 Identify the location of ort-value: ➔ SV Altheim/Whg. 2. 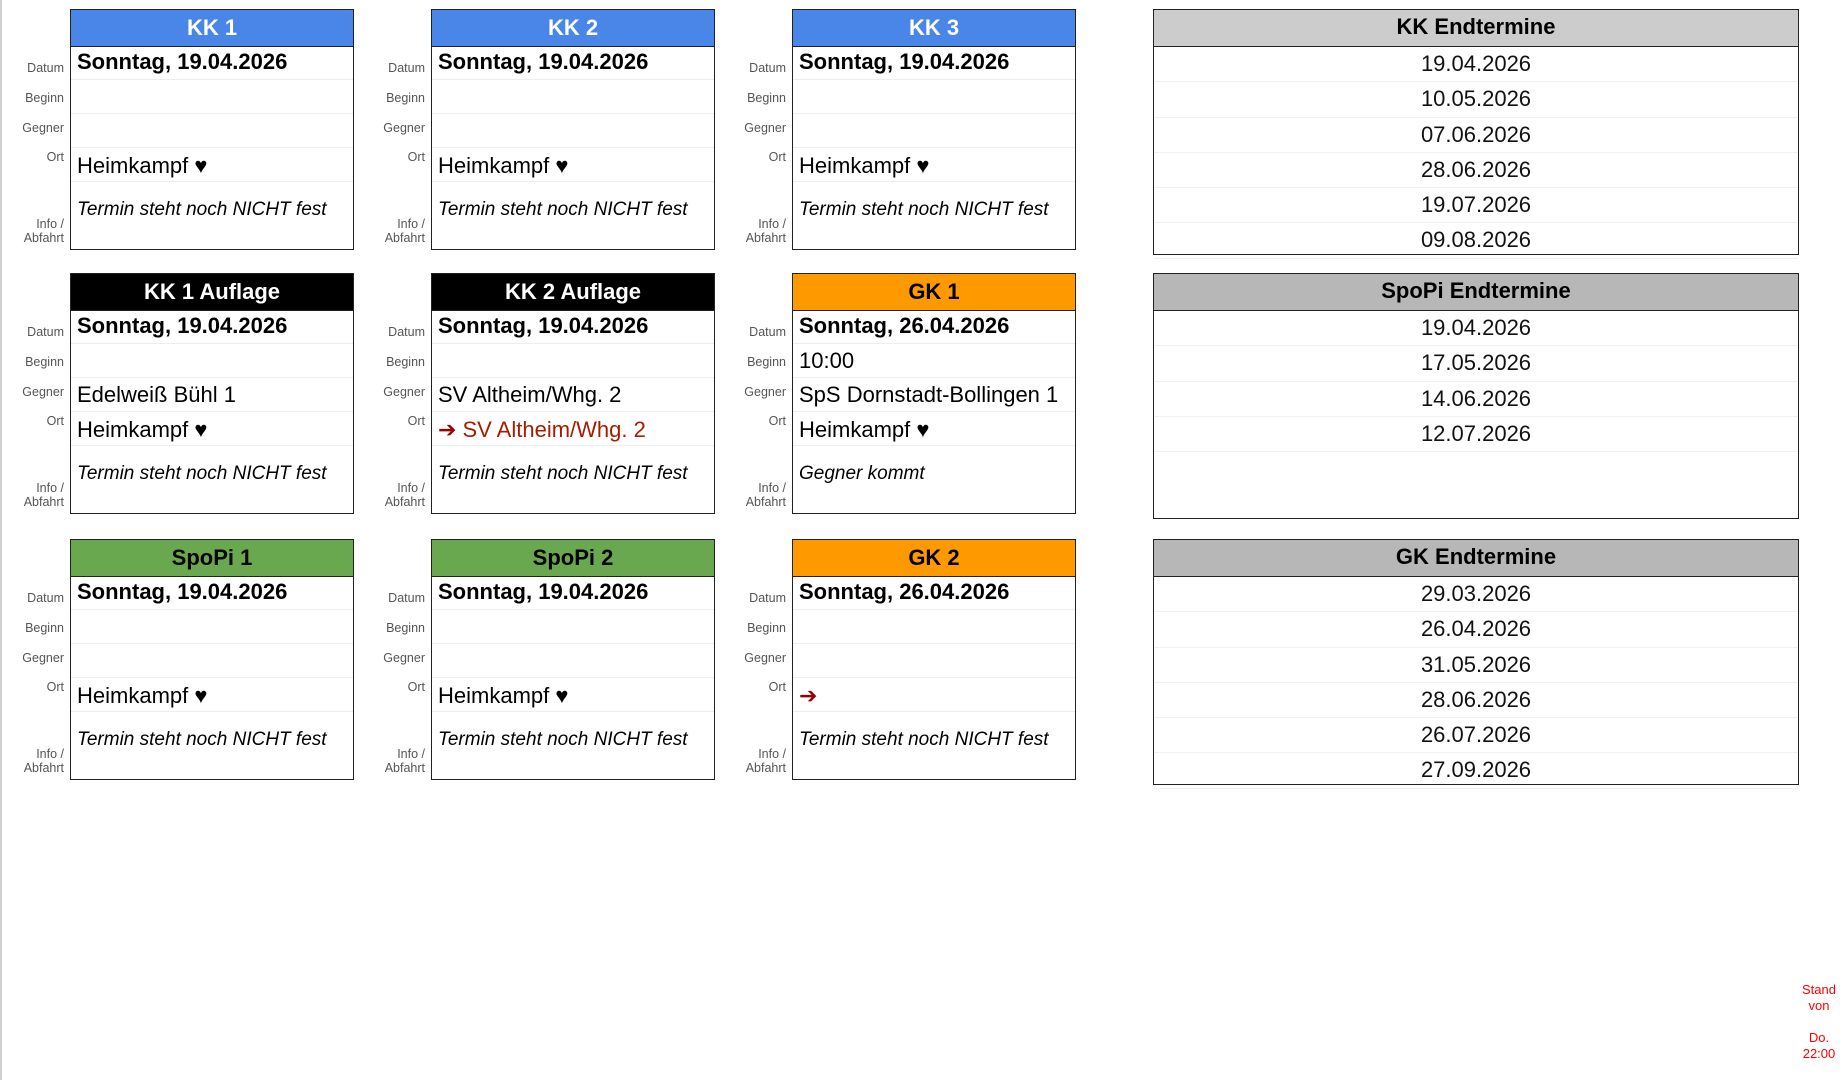
(573, 429).